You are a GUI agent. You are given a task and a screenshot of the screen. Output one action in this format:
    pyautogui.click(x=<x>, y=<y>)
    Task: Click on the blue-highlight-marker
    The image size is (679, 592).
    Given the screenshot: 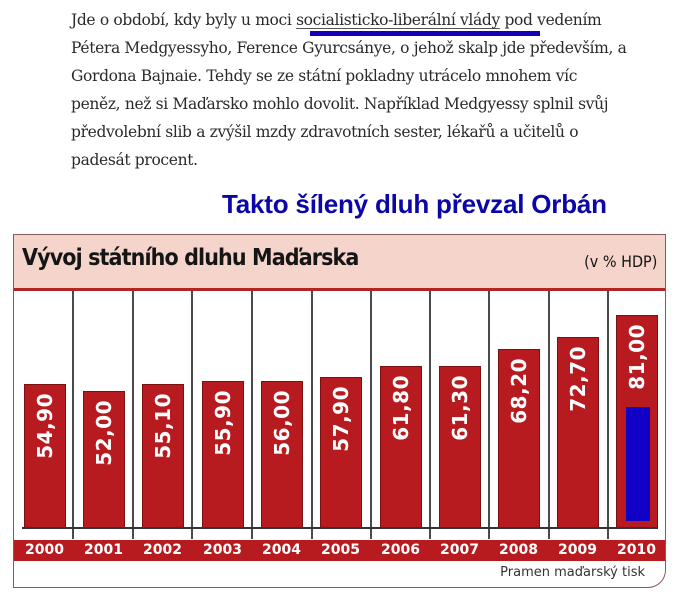 What is the action you would take?
    pyautogui.click(x=638, y=464)
    